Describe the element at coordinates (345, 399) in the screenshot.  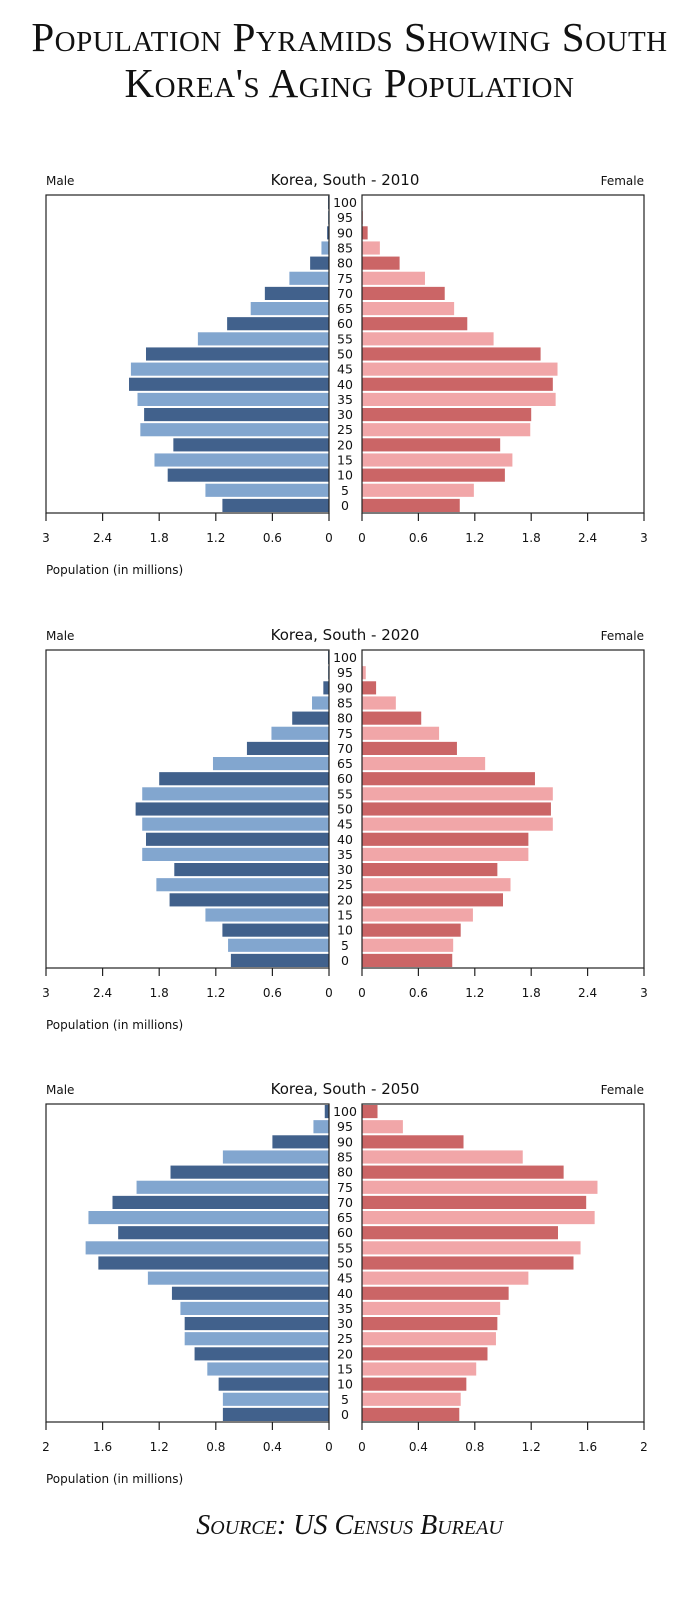
I see `age-label: 35` at that location.